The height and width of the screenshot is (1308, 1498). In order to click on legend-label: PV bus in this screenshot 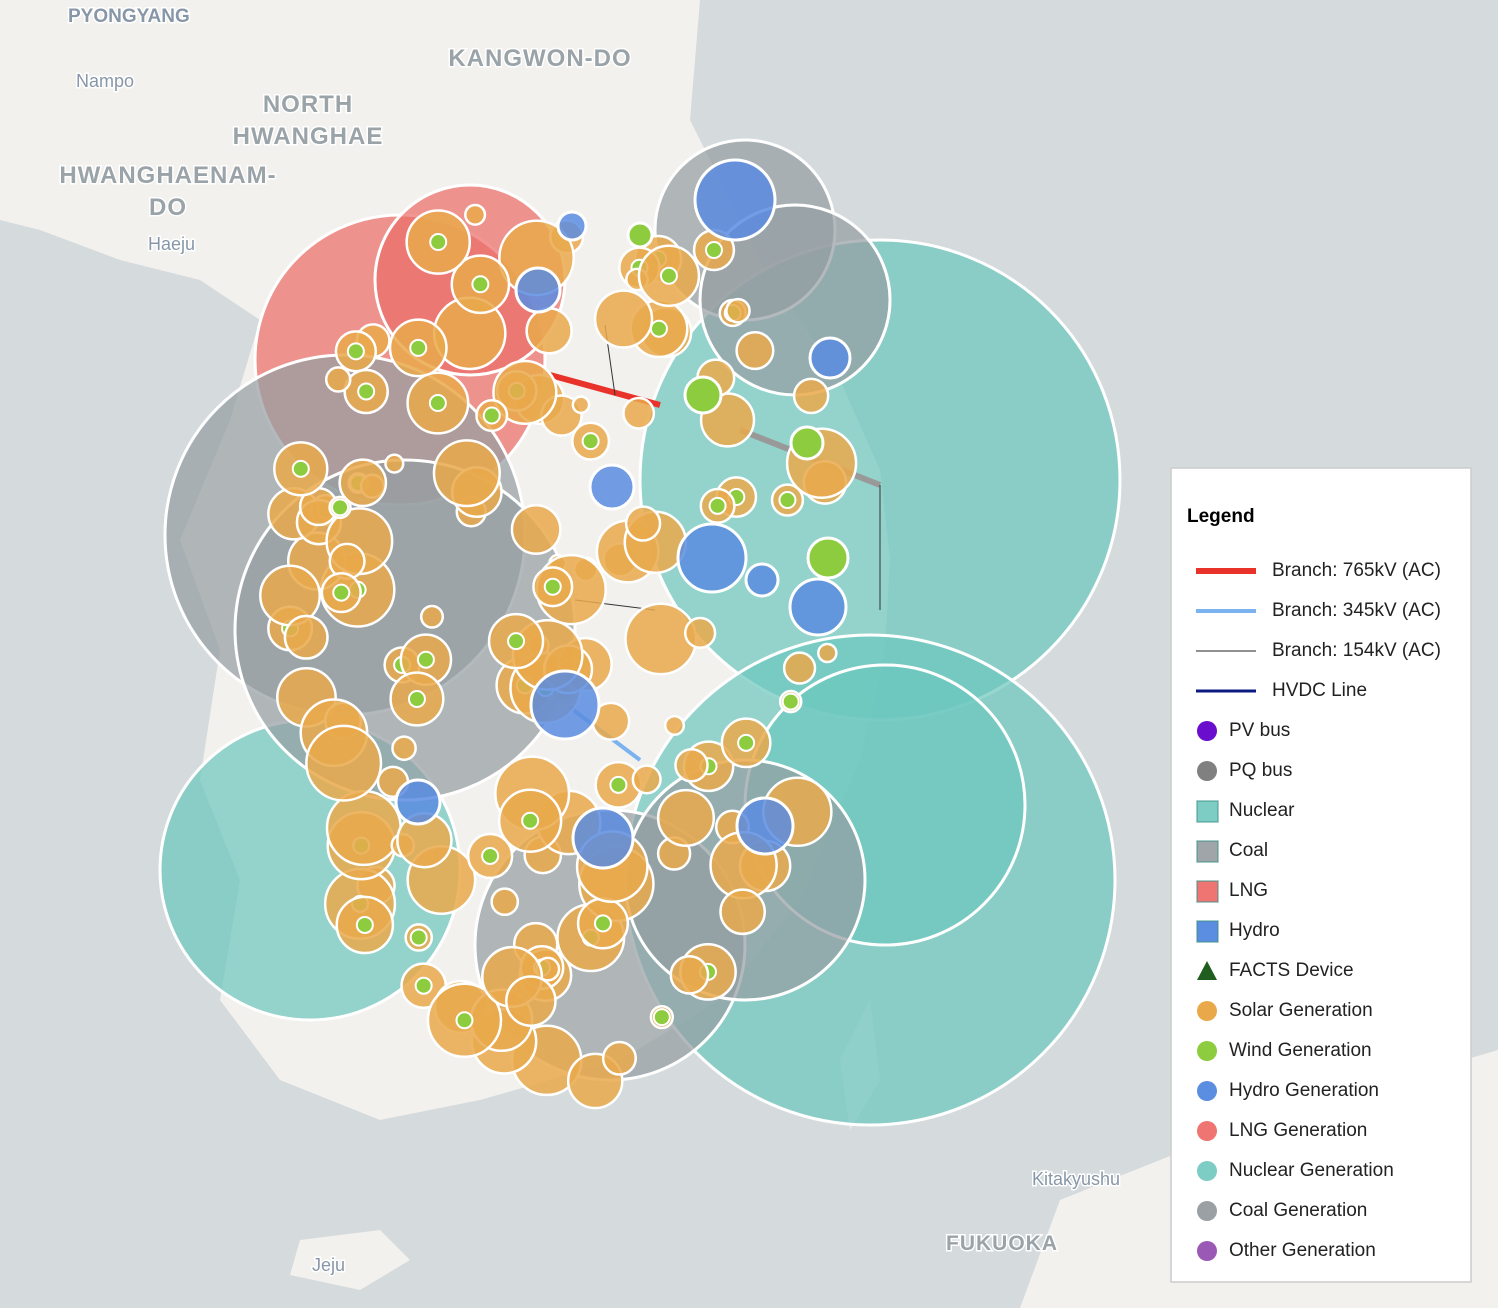, I will do `click(1259, 730)`.